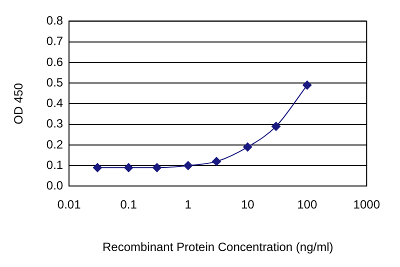 The height and width of the screenshot is (267, 400). I want to click on x-tick-label: 10, so click(247, 205).